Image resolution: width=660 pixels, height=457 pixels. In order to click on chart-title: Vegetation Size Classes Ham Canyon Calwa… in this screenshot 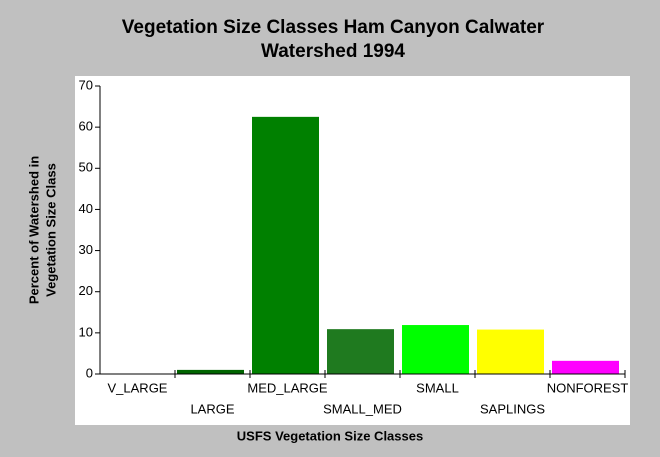, I will do `click(333, 27)`.